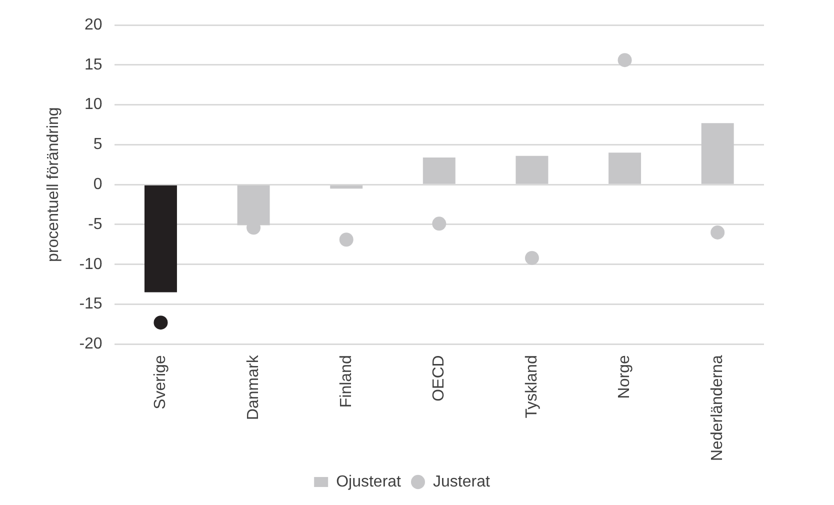 This screenshot has height=505, width=834. Describe the element at coordinates (161, 382) in the screenshot. I see `x-tick-label: Sverige` at that location.